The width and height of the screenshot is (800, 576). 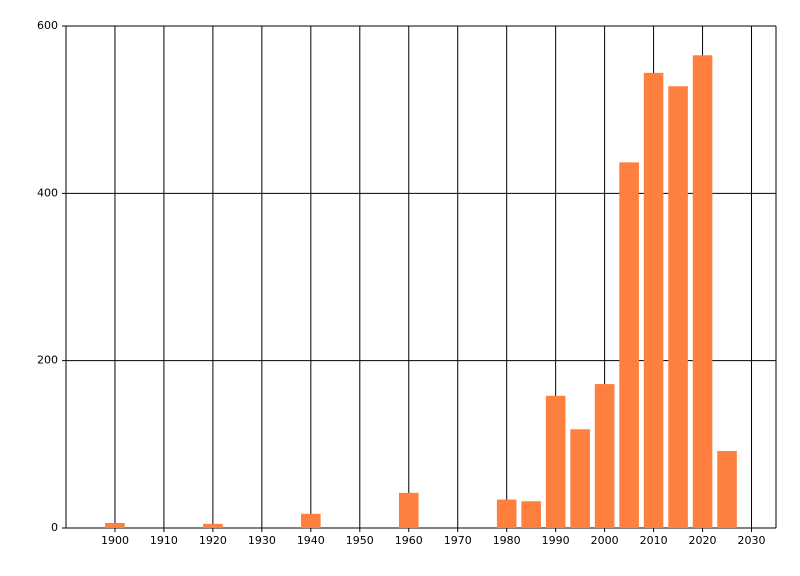 What do you see at coordinates (54, 527) in the screenshot?
I see `y-tick-label: 0` at bounding box center [54, 527].